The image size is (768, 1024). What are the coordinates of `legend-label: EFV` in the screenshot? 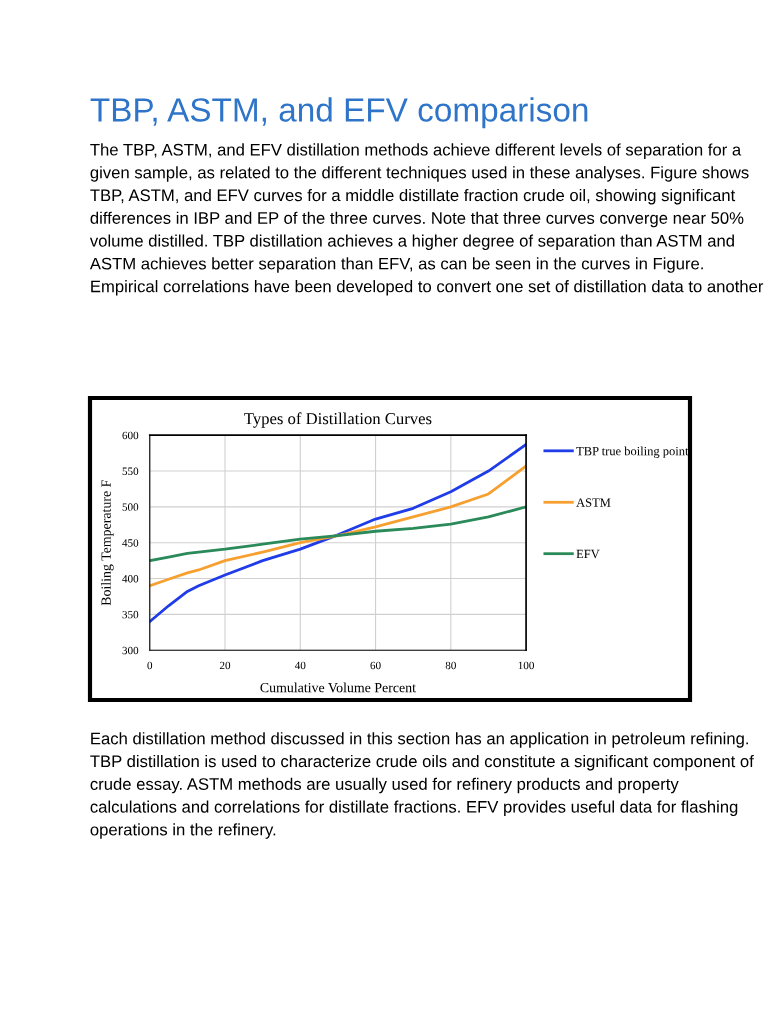 It's located at (588, 554).